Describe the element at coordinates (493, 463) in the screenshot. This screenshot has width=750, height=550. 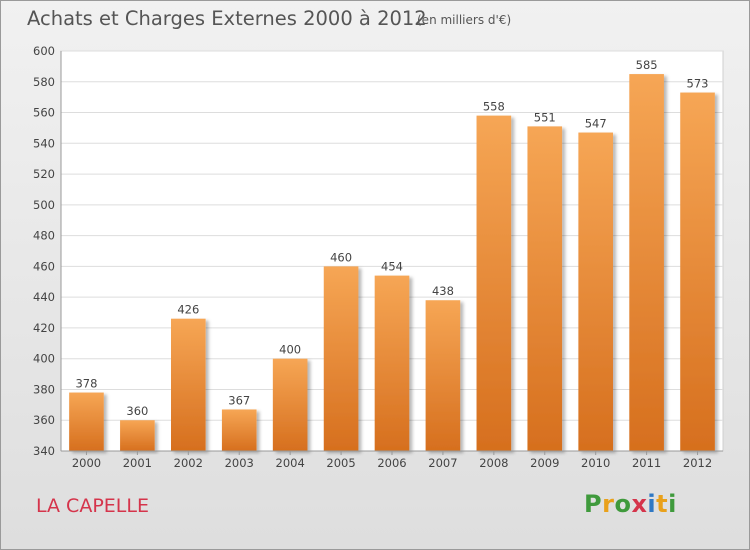
I see `x-tick-label-2008: 2008` at that location.